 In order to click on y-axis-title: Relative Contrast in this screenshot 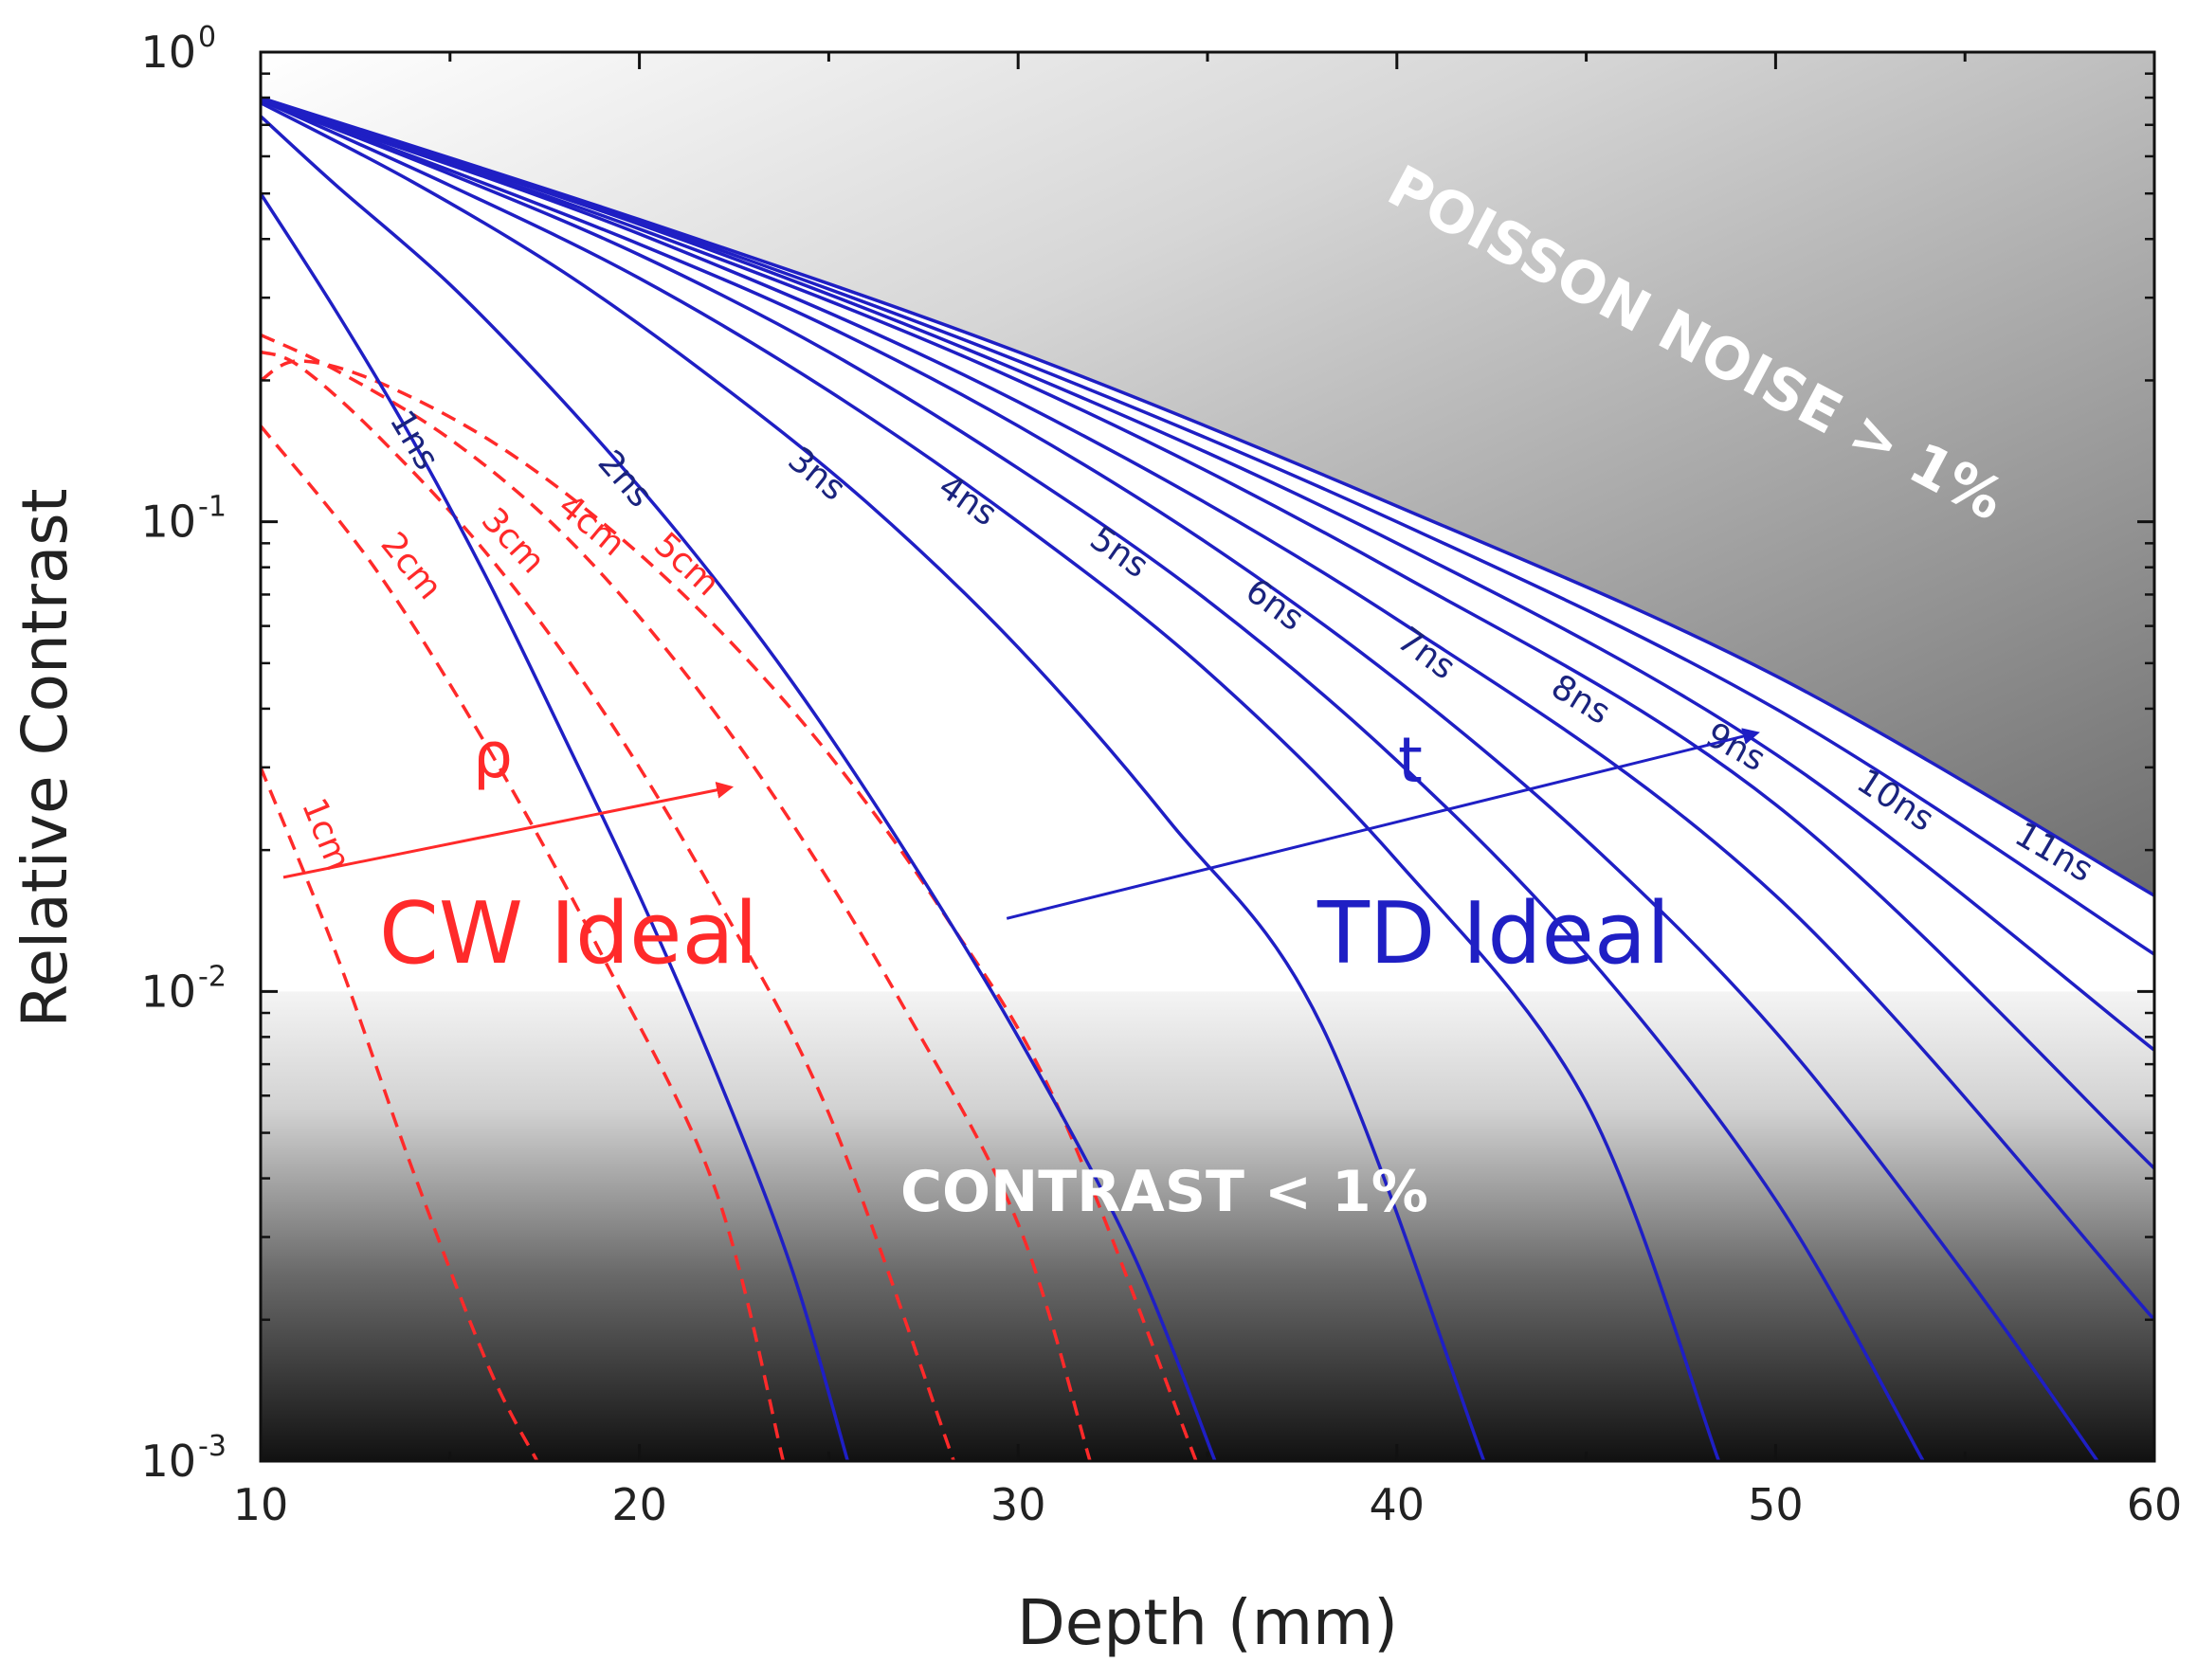, I will do `click(45, 757)`.